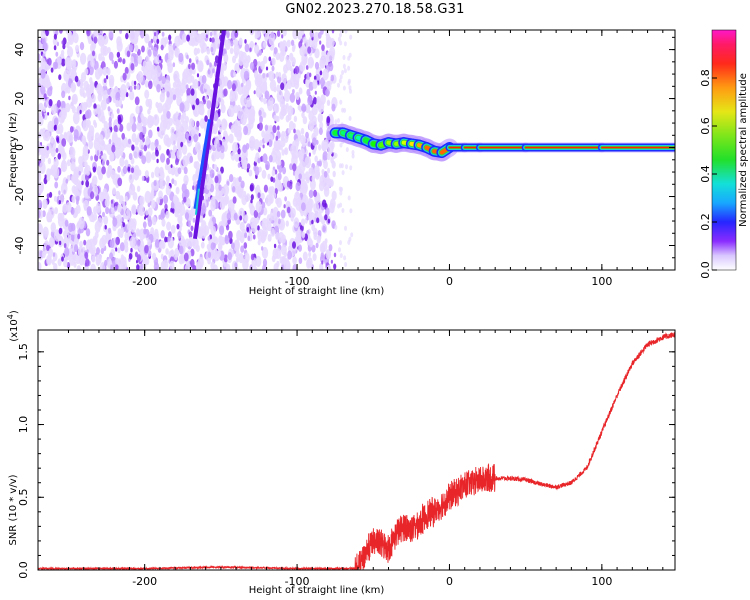  Describe the element at coordinates (23, 425) in the screenshot. I see `y-tick-label: 1.0` at that location.